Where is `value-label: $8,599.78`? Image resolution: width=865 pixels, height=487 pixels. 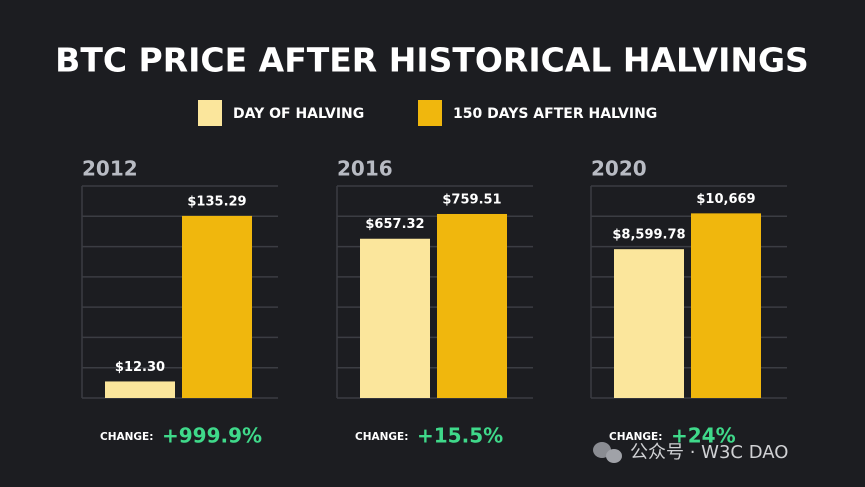 value-label: $8,599.78 is located at coordinates (648, 235).